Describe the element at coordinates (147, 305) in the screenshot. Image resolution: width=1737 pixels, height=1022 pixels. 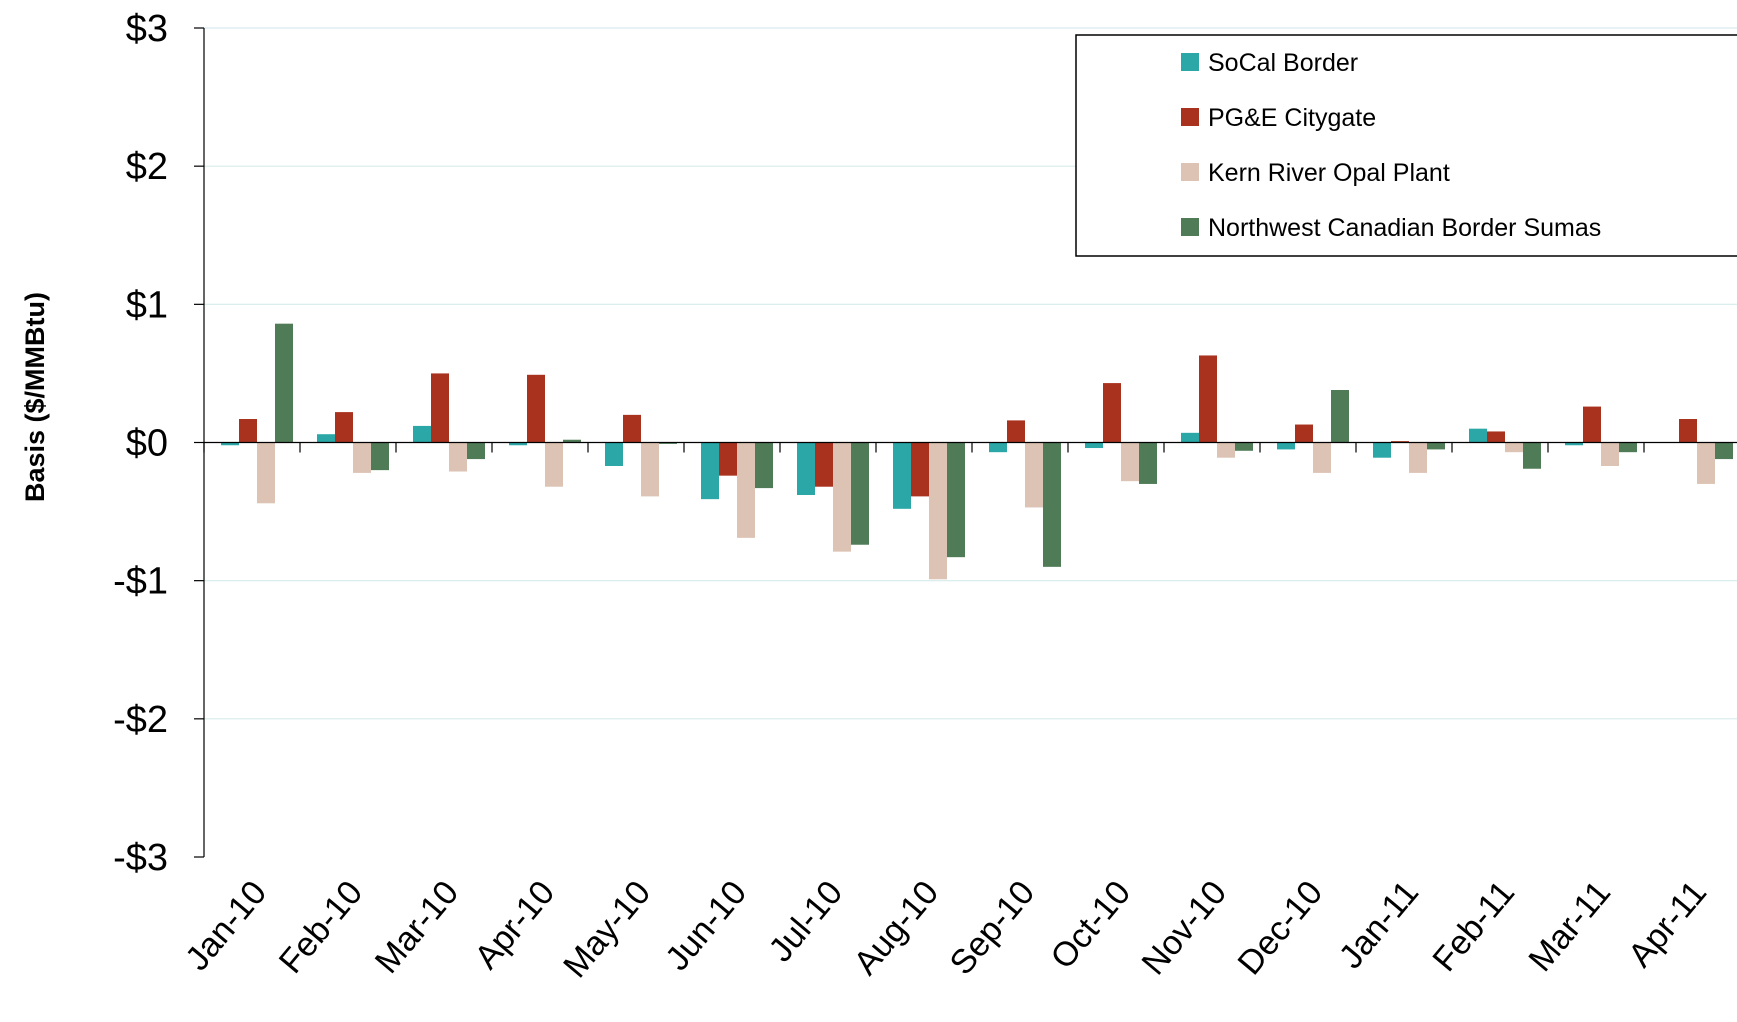
I see `y-tick-label: $1` at that location.